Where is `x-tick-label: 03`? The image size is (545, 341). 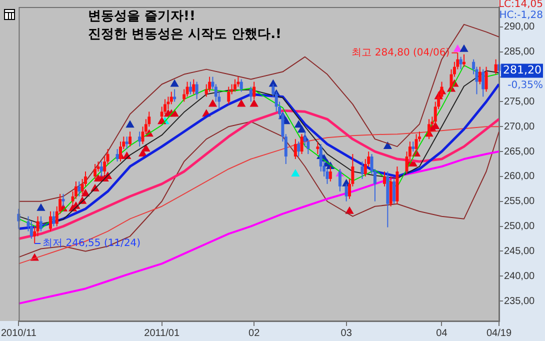
x-tick-label: 03 is located at coordinates (346, 333).